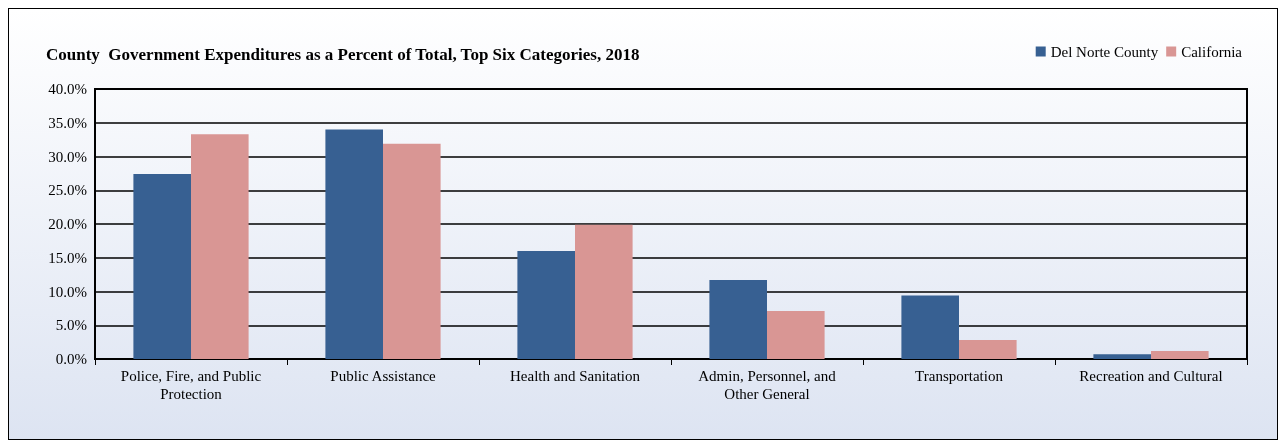  What do you see at coordinates (1104, 51) in the screenshot?
I see `legend-label: Del Norte County` at bounding box center [1104, 51].